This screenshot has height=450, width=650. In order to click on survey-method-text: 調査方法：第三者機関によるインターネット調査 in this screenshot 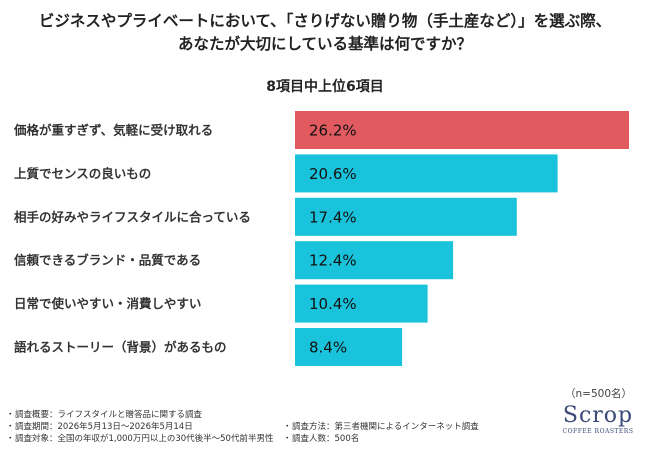, I will do `click(385, 427)`.